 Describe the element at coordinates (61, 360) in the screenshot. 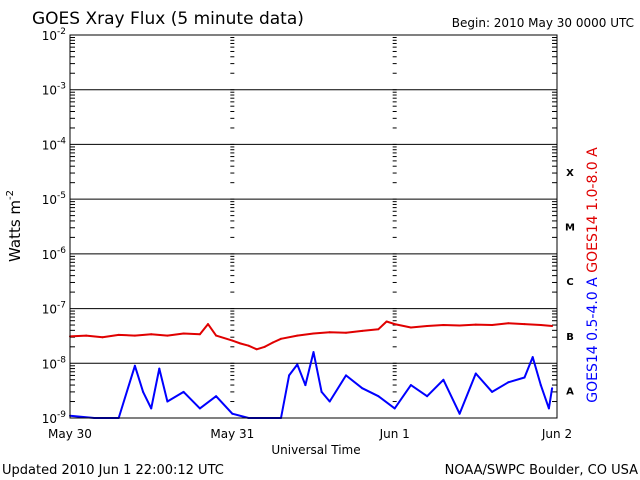

I see `y-tick-exponent: -8` at that location.